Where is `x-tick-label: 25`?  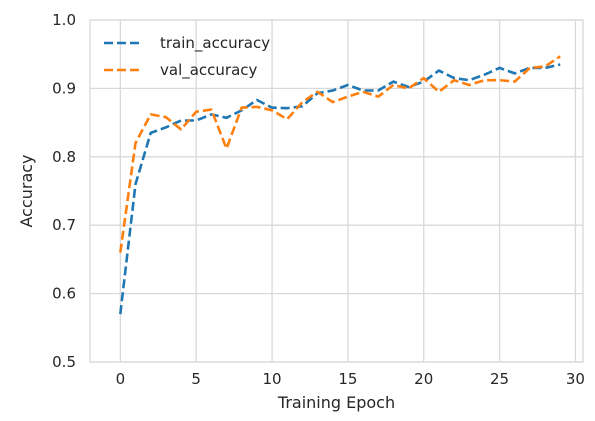
x-tick-label: 25 is located at coordinates (499, 379).